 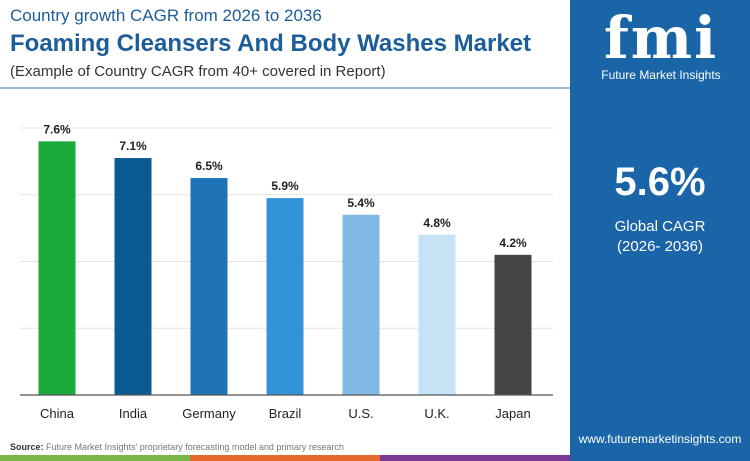 I want to click on x-tick-label: China, so click(x=57, y=413).